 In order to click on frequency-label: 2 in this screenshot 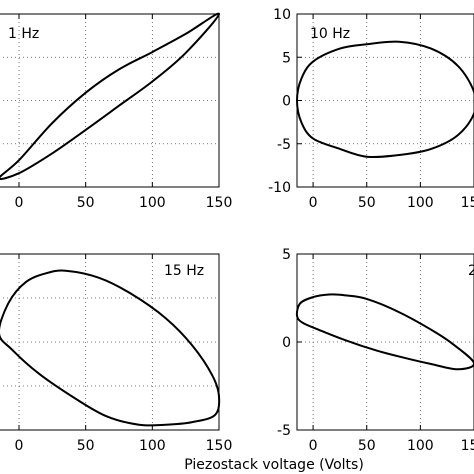, I will do `click(471, 271)`.